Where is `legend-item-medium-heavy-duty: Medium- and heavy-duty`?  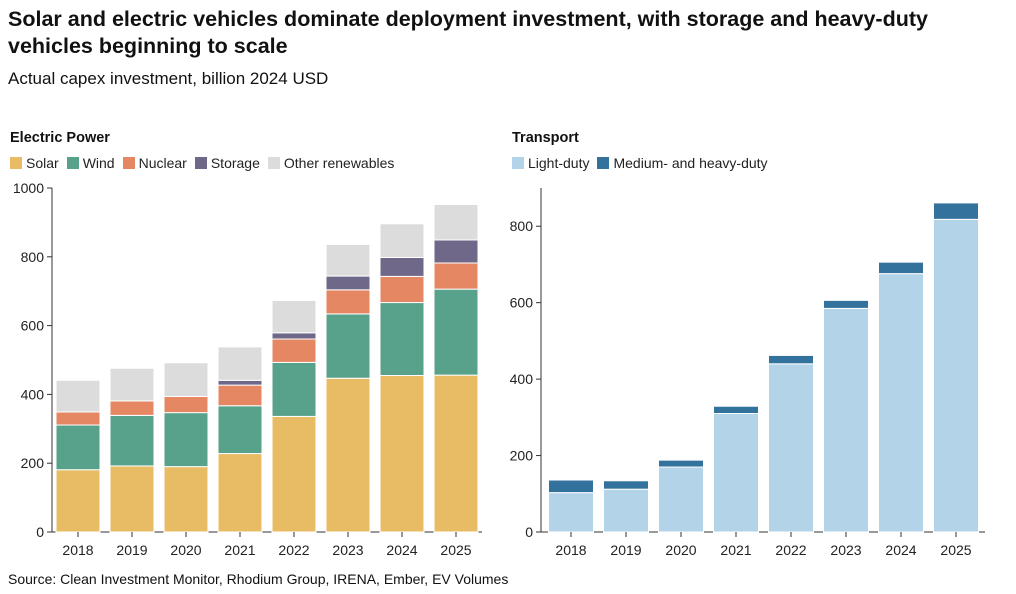 legend-item-medium-heavy-duty: Medium- and heavy-duty is located at coordinates (682, 163).